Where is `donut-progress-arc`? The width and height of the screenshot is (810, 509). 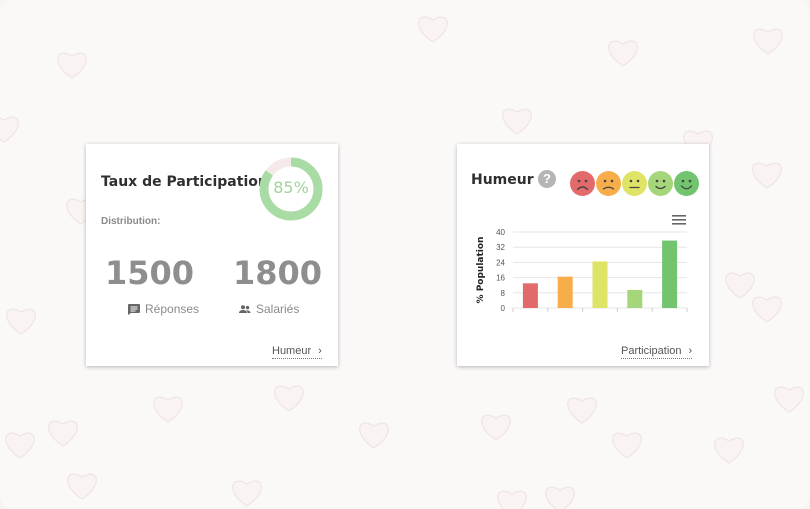 donut-progress-arc is located at coordinates (291, 189).